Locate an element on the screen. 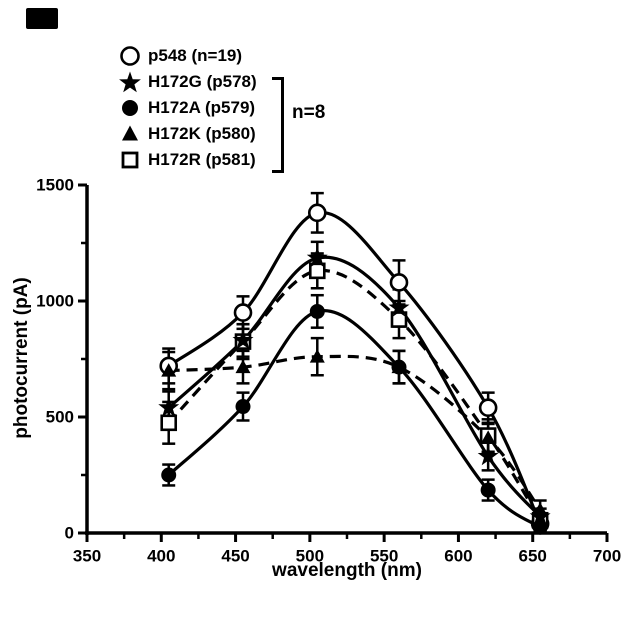 The width and height of the screenshot is (640, 640). legend-item-label: H172K (p580) is located at coordinates (202, 133).